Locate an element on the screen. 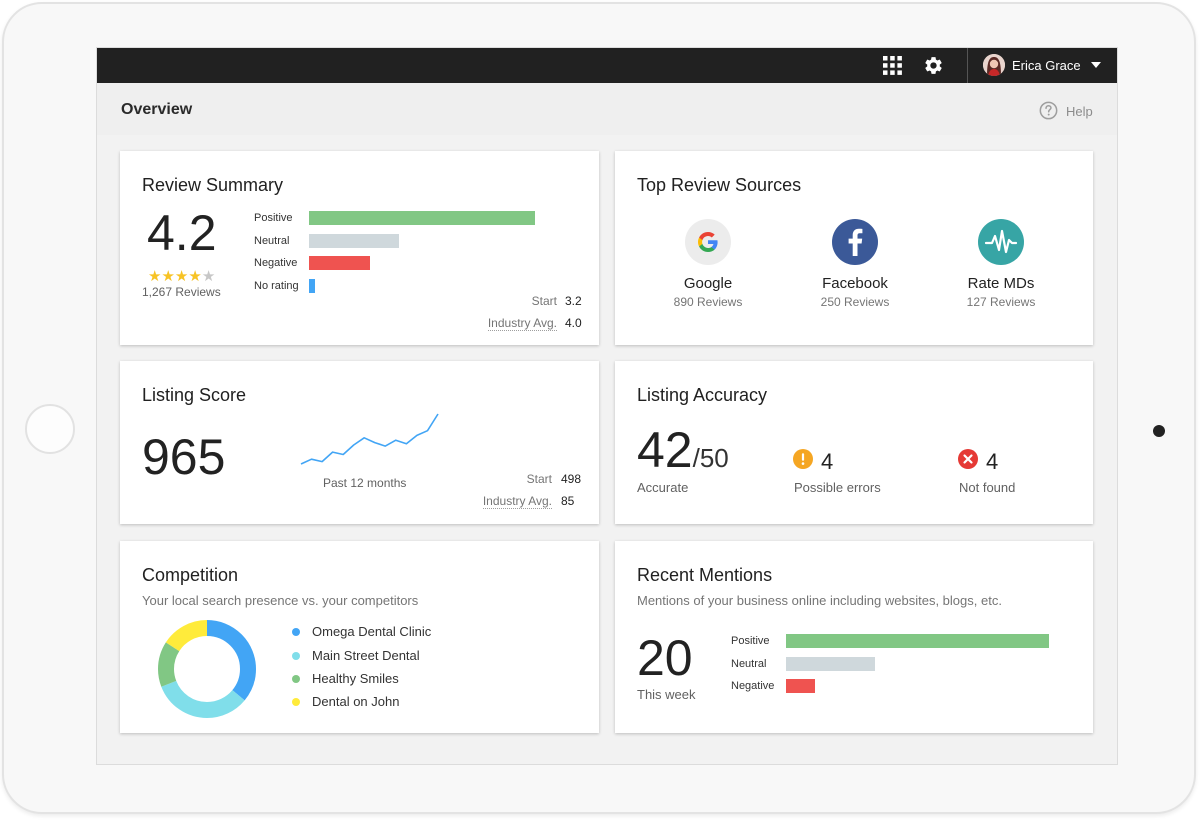  not-found: 4 Not found is located at coordinates (1018, 474).